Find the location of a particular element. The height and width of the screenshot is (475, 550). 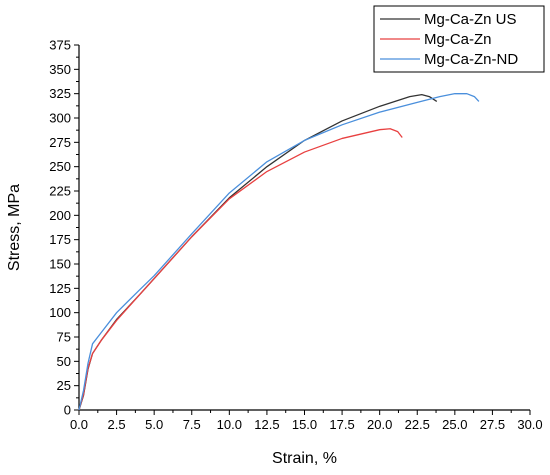

y-tick-label: 225 is located at coordinates (60, 191).